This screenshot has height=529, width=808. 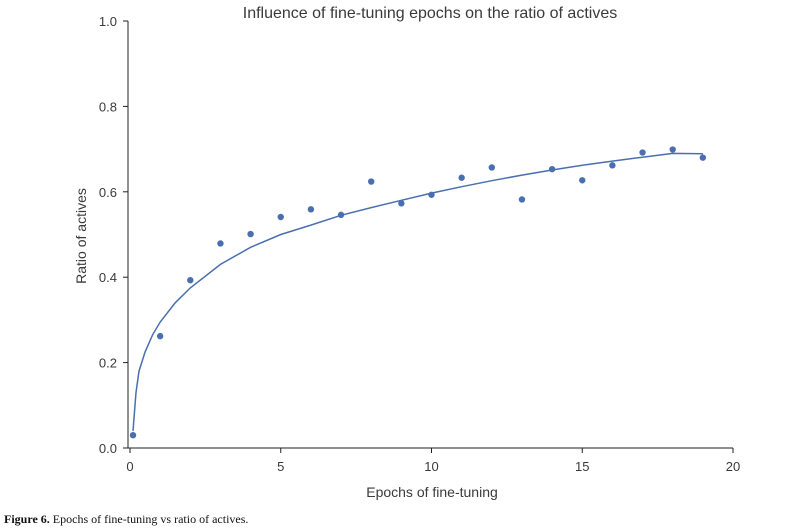 I want to click on figure-caption-label: Figure 6., so click(x=27, y=519).